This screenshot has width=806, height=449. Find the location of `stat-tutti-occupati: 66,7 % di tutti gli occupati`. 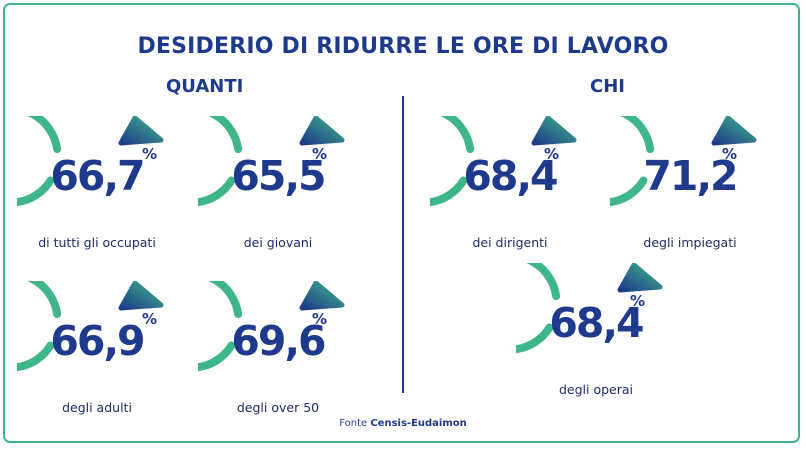

stat-tutti-occupati: 66,7 % di tutti gli occupati is located at coordinates (97, 191).